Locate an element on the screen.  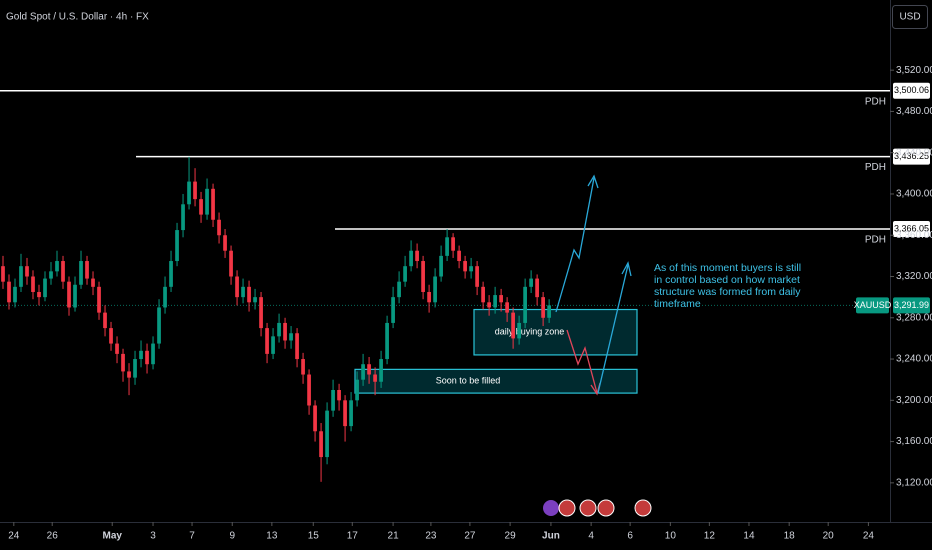
x-tick-label: 3 is located at coordinates (153, 536).